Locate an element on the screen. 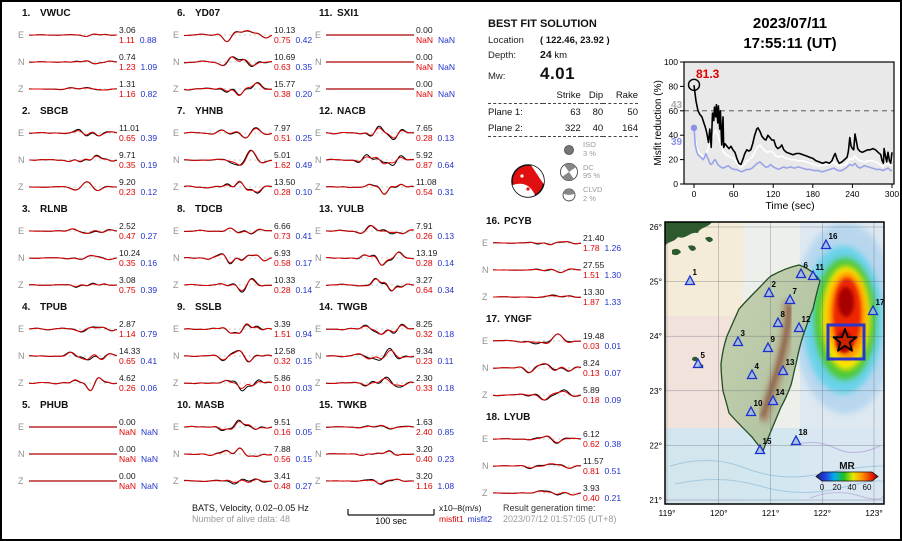 This screenshot has height=541, width=902. misfit1-value: 1.14 is located at coordinates (127, 333).